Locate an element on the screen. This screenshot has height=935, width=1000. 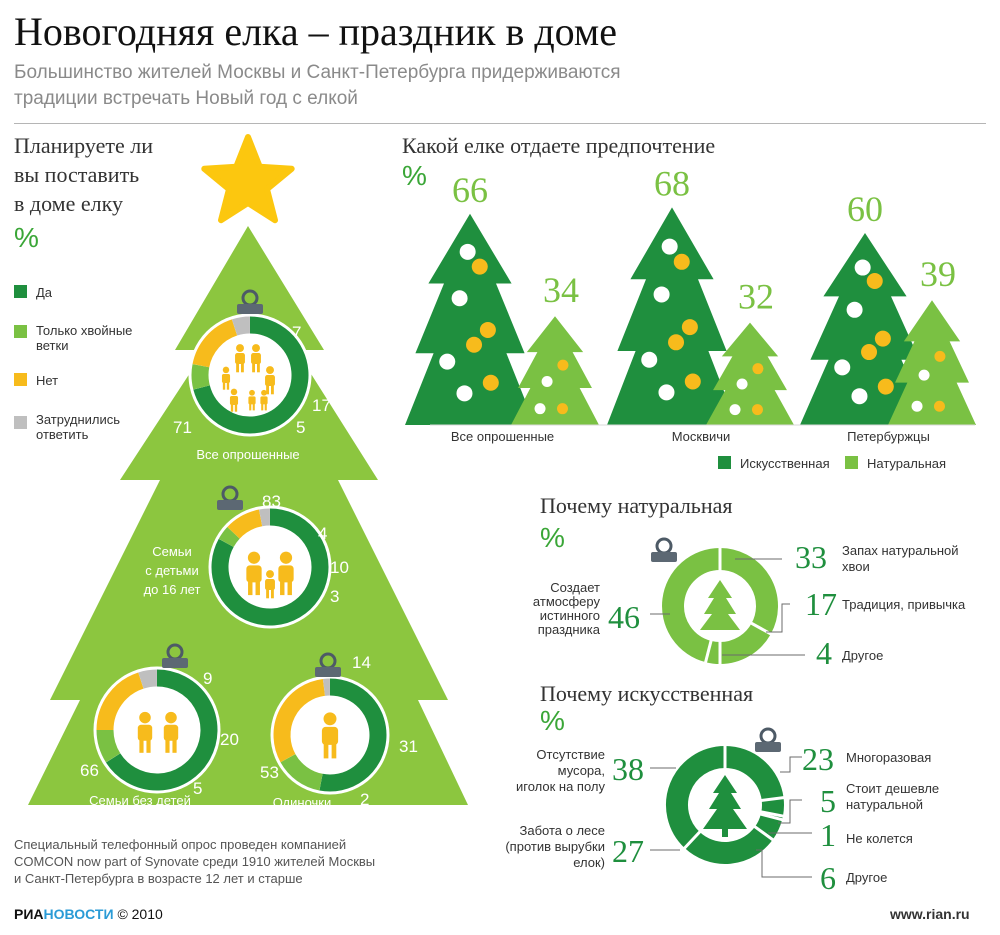
family-icon-a6-head is located at coordinates (252, 392).